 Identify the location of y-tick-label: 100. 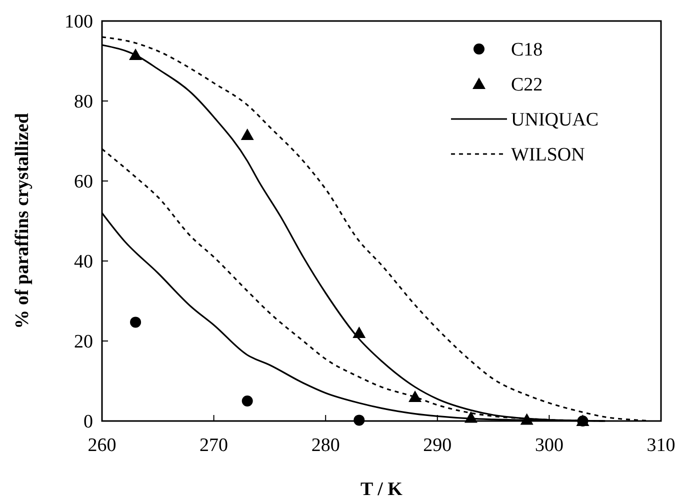
(78, 22).